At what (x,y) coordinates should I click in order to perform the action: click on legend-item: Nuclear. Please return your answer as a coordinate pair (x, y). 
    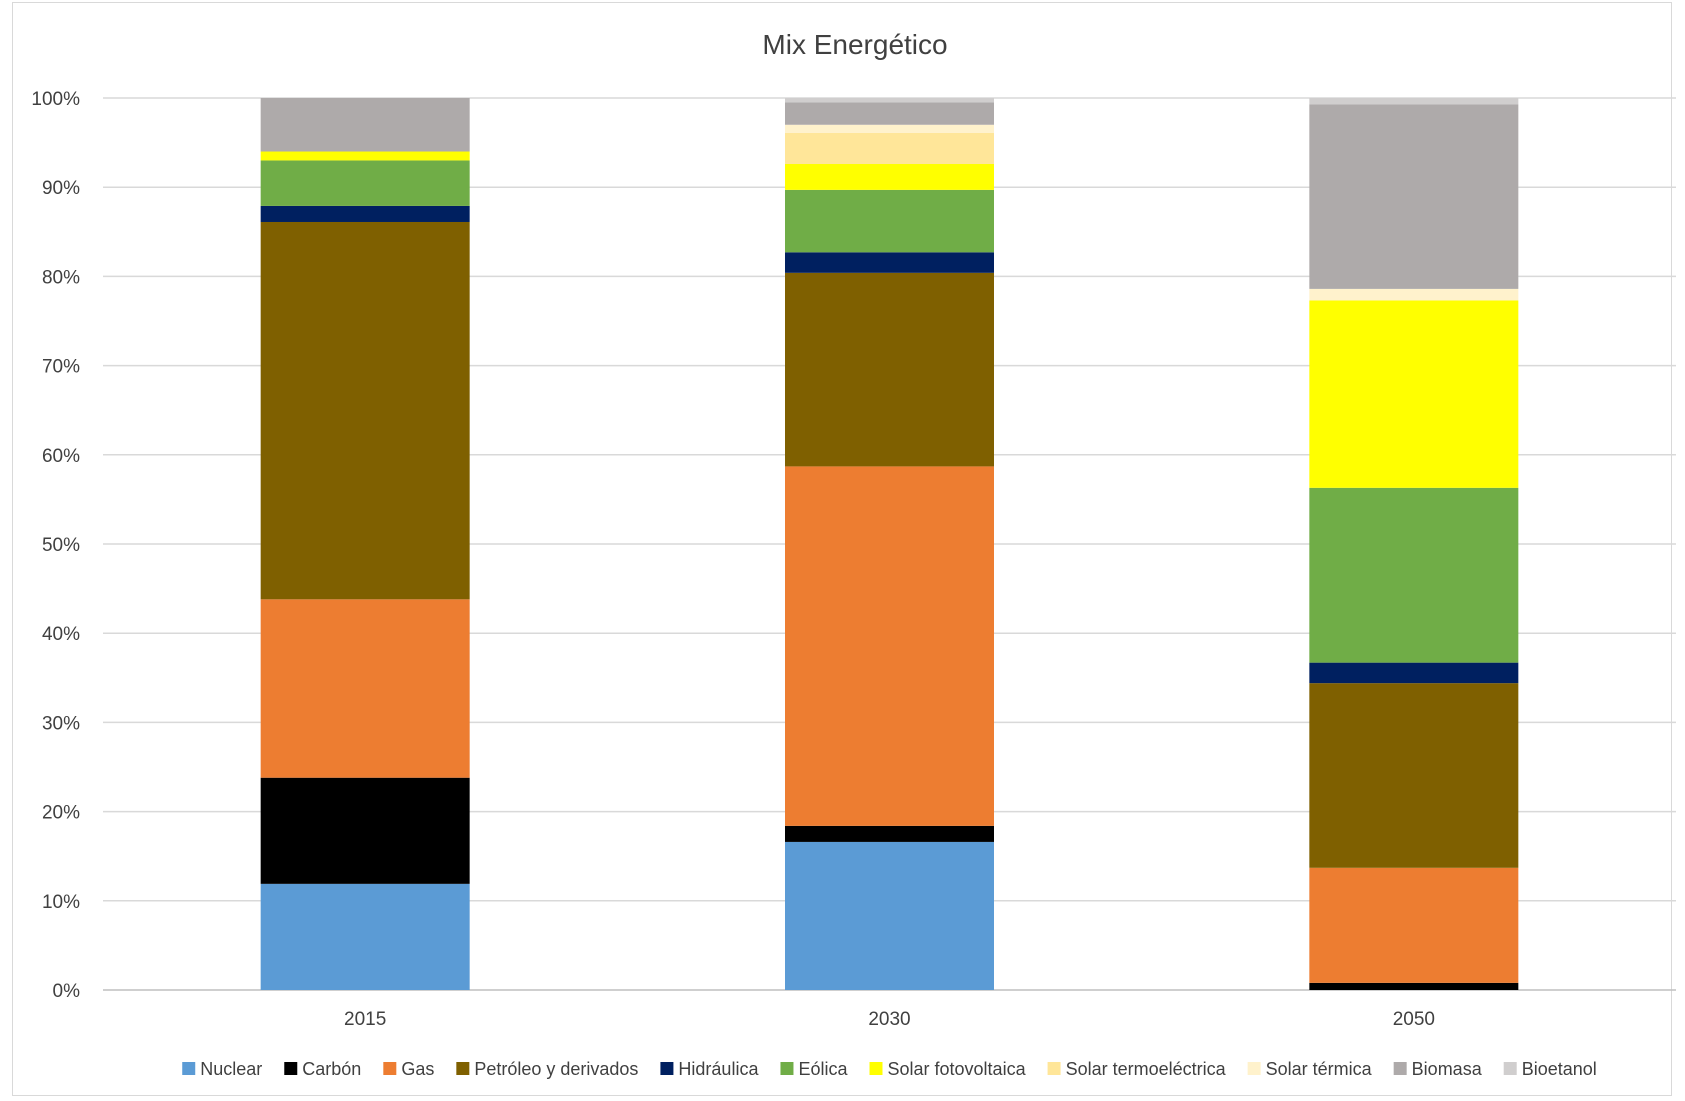
    Looking at the image, I should click on (222, 1069).